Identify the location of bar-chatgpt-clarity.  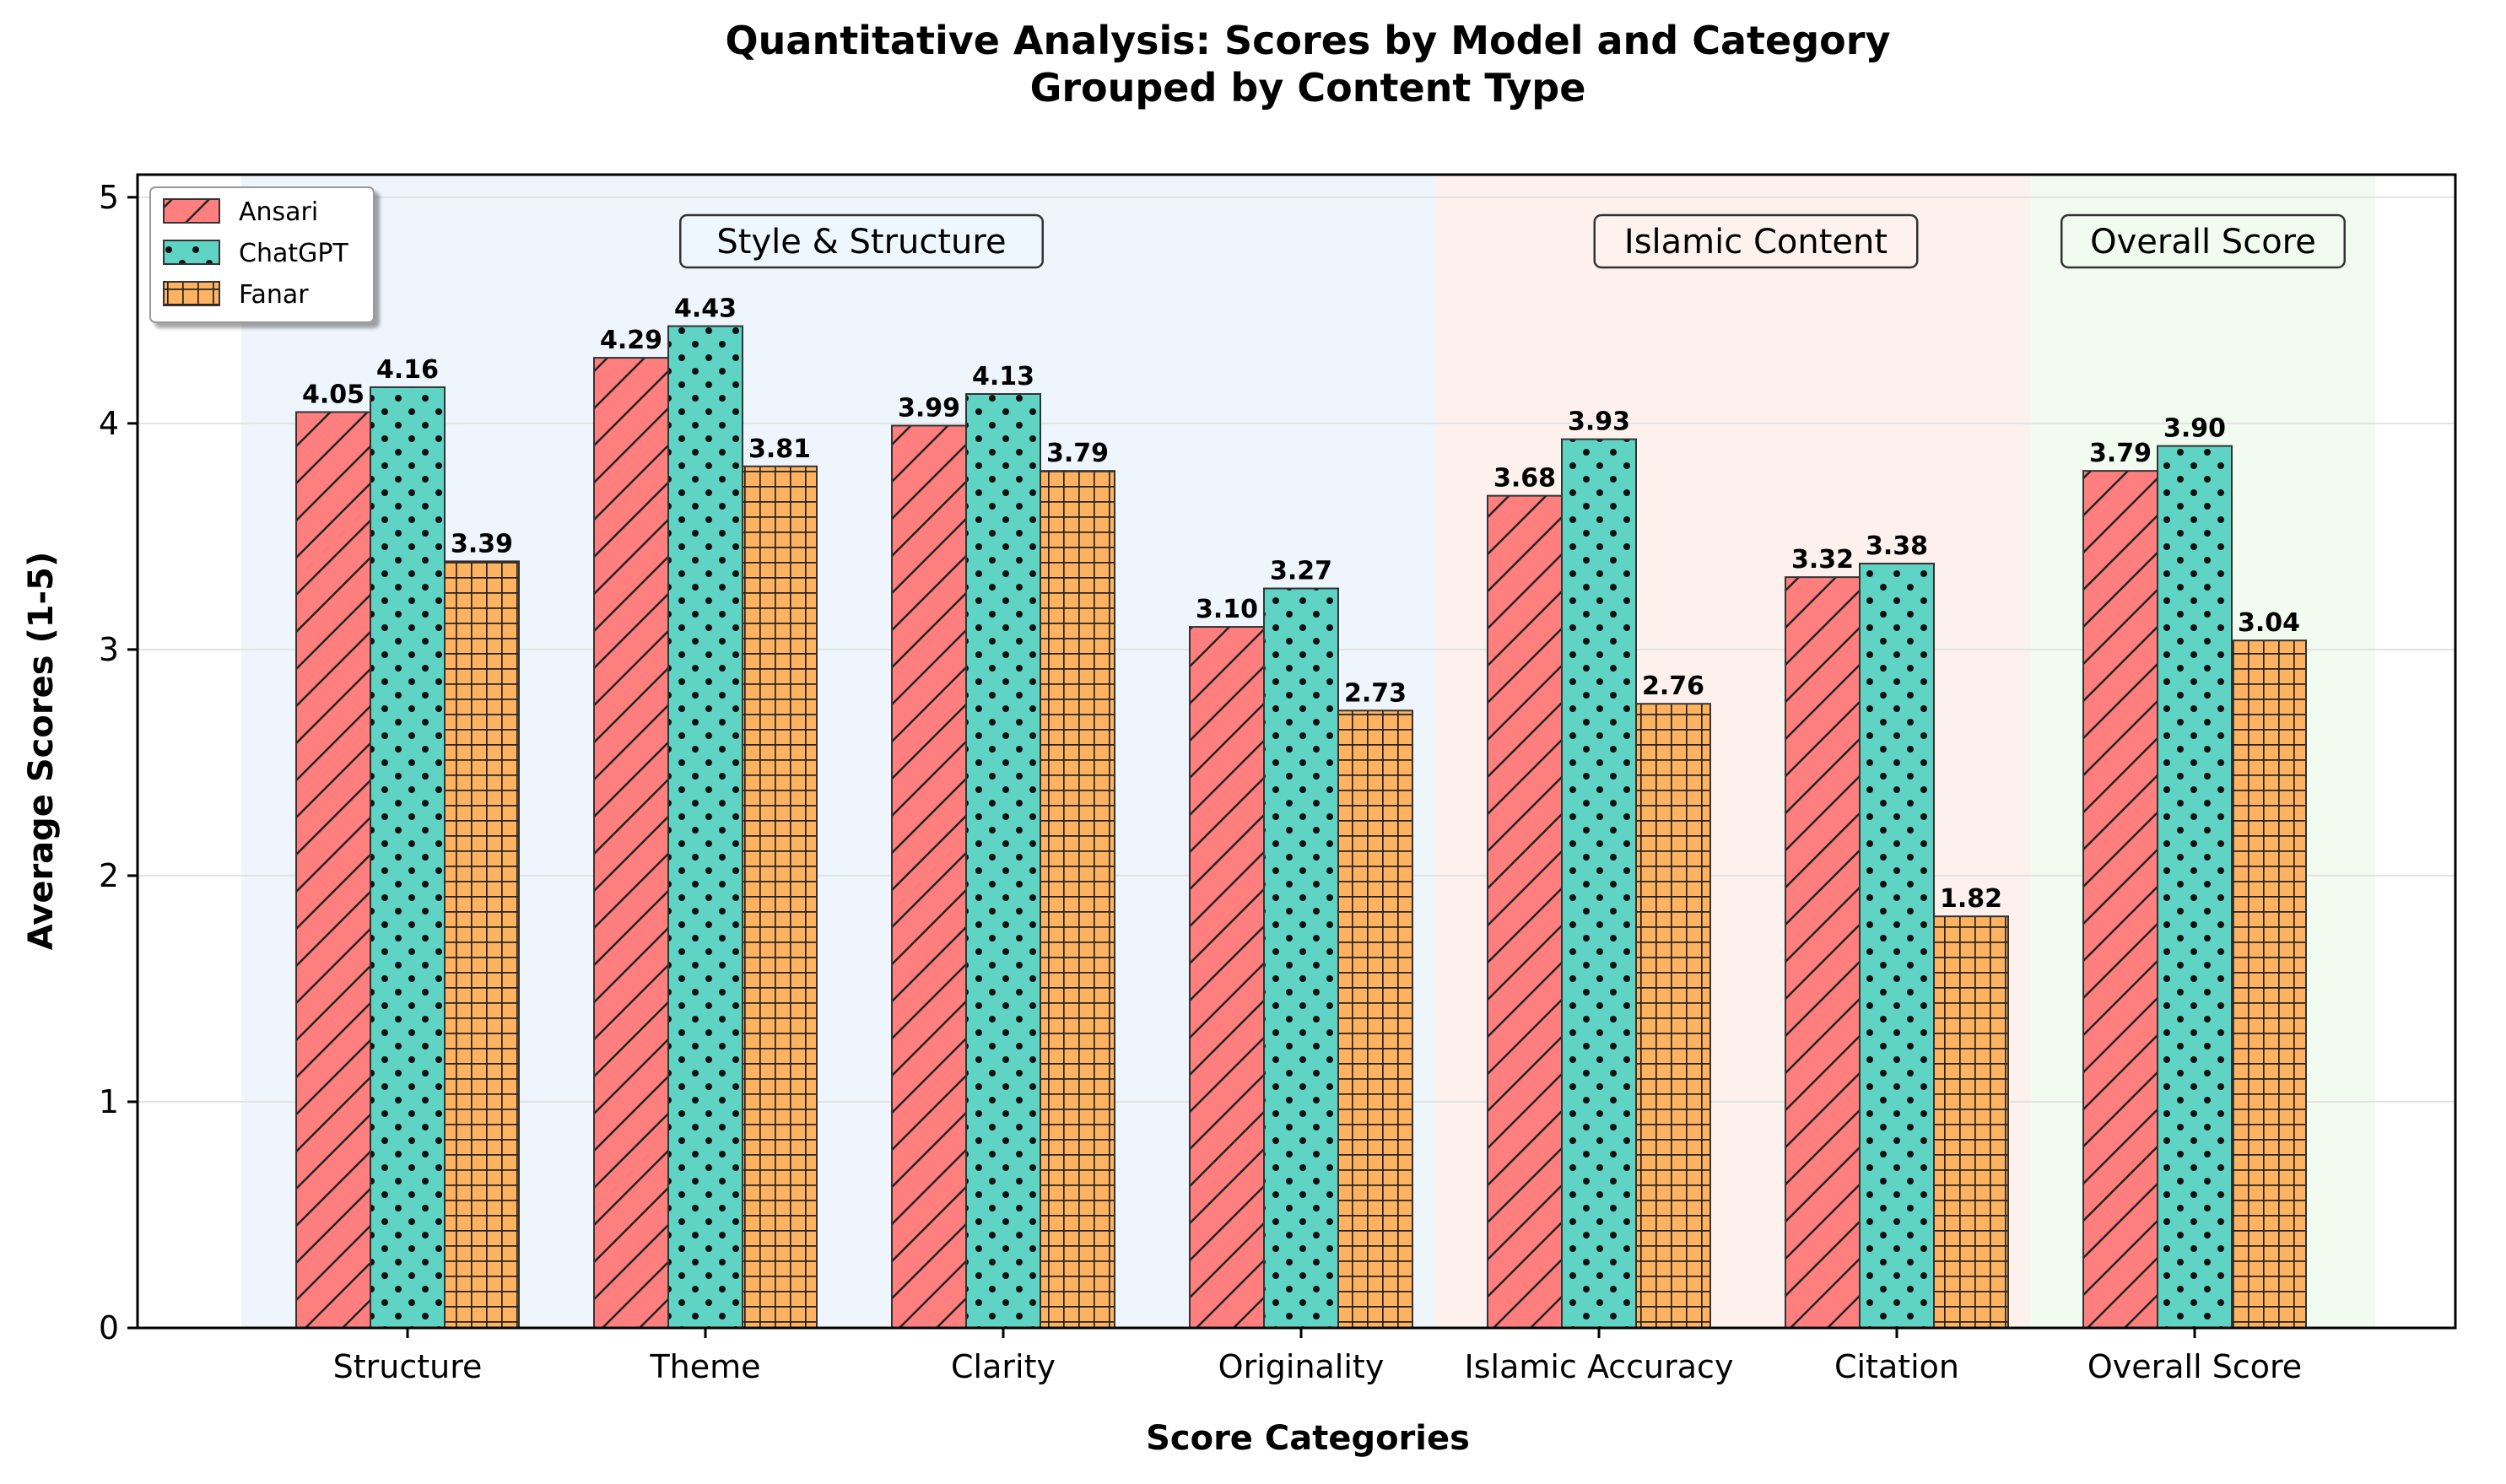
(1003, 860).